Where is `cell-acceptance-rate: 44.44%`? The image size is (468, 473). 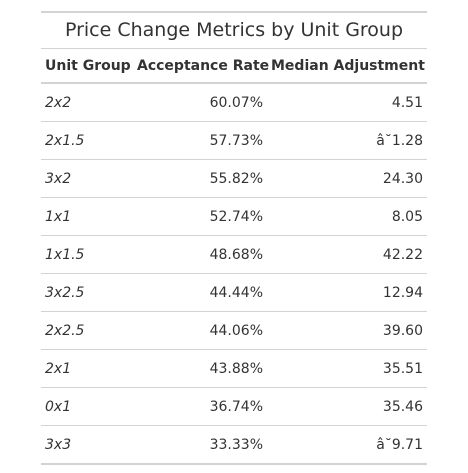 cell-acceptance-rate: 44.44% is located at coordinates (200, 292).